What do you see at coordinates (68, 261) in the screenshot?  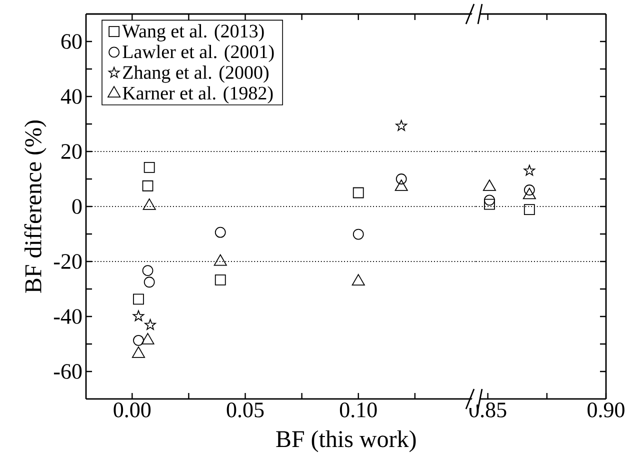 I see `y-tick-label: -20` at bounding box center [68, 261].